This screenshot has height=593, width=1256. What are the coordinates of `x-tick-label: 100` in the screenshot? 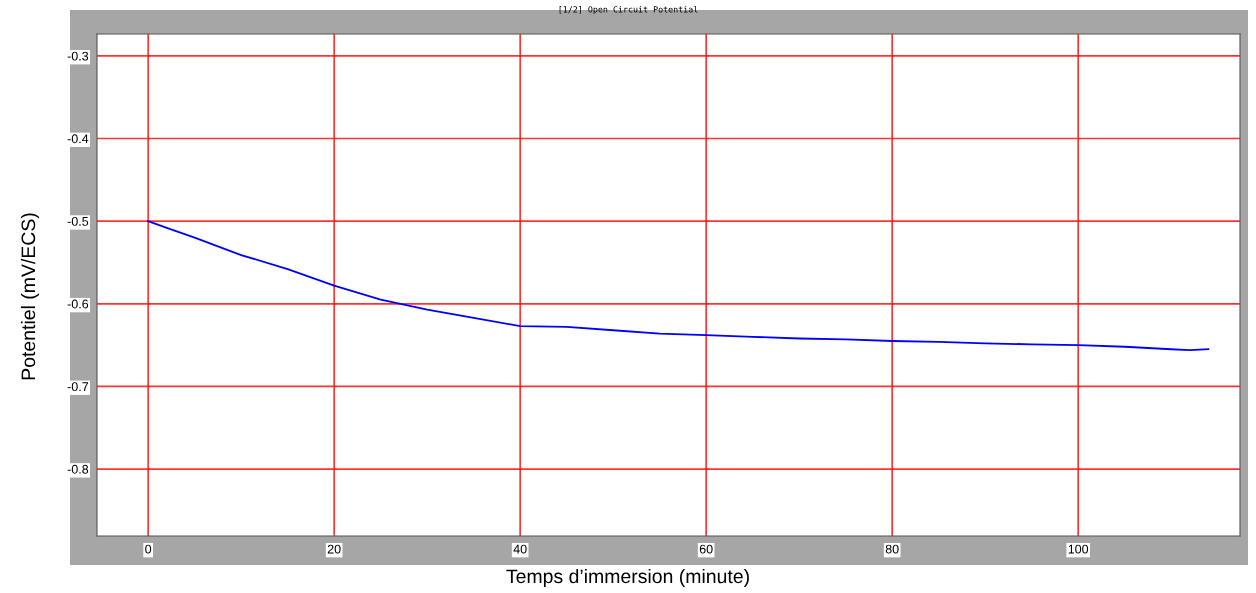 It's located at (1078, 549).